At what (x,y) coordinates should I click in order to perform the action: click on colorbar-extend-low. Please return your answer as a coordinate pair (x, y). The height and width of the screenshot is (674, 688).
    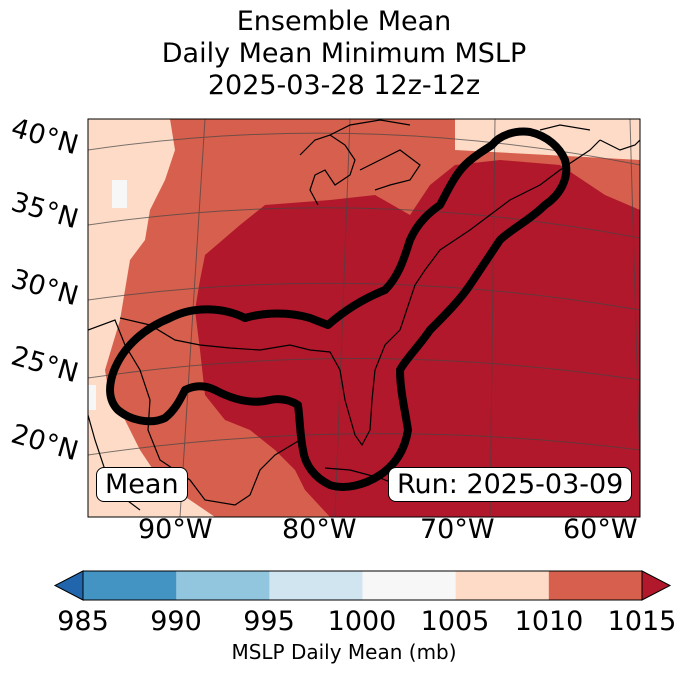
    Looking at the image, I should click on (68, 585).